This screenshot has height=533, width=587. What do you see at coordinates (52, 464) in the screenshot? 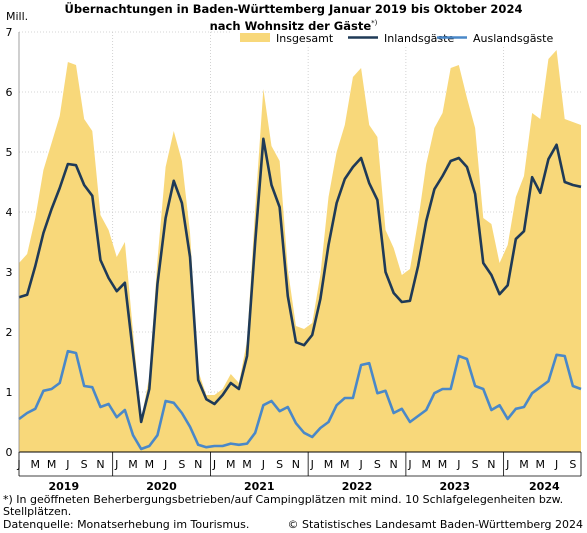
I see `x-tick-label-2019-05: M` at bounding box center [52, 464].